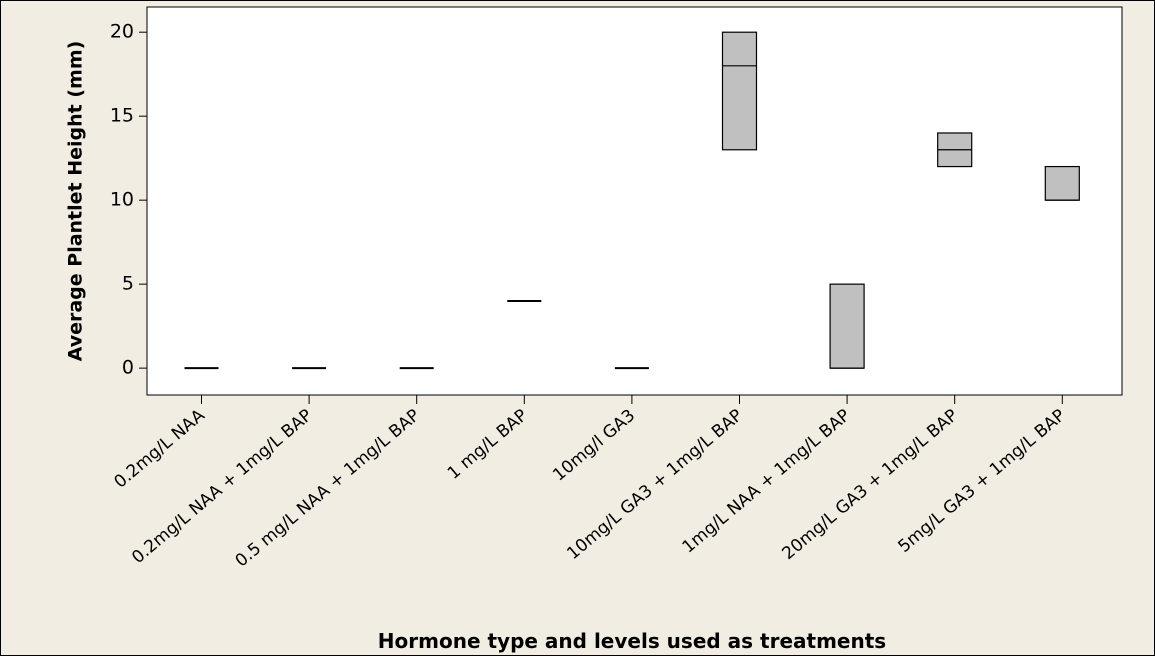 This screenshot has height=656, width=1155. Describe the element at coordinates (76, 201) in the screenshot. I see `y-axis-label: Average Plantlet Height (mm)` at that location.